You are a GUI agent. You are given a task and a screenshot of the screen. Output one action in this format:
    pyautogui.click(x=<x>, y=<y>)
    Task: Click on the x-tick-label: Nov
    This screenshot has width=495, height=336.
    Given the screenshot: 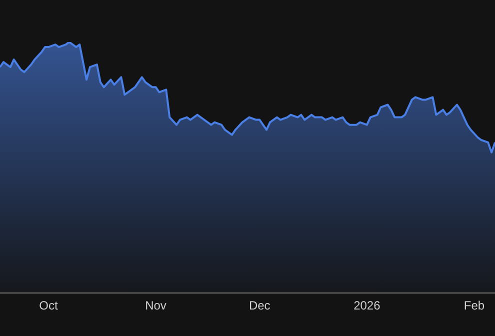 What is the action you would take?
    pyautogui.click(x=155, y=305)
    